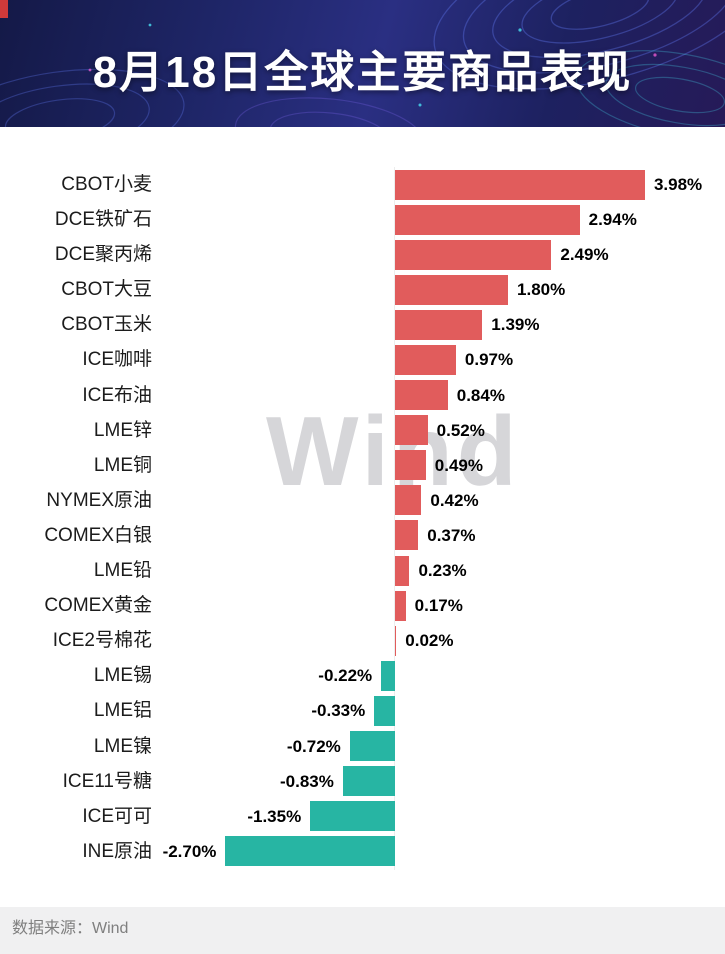 This screenshot has width=725, height=954. I want to click on category-label: CBOT小麦, so click(106, 184).